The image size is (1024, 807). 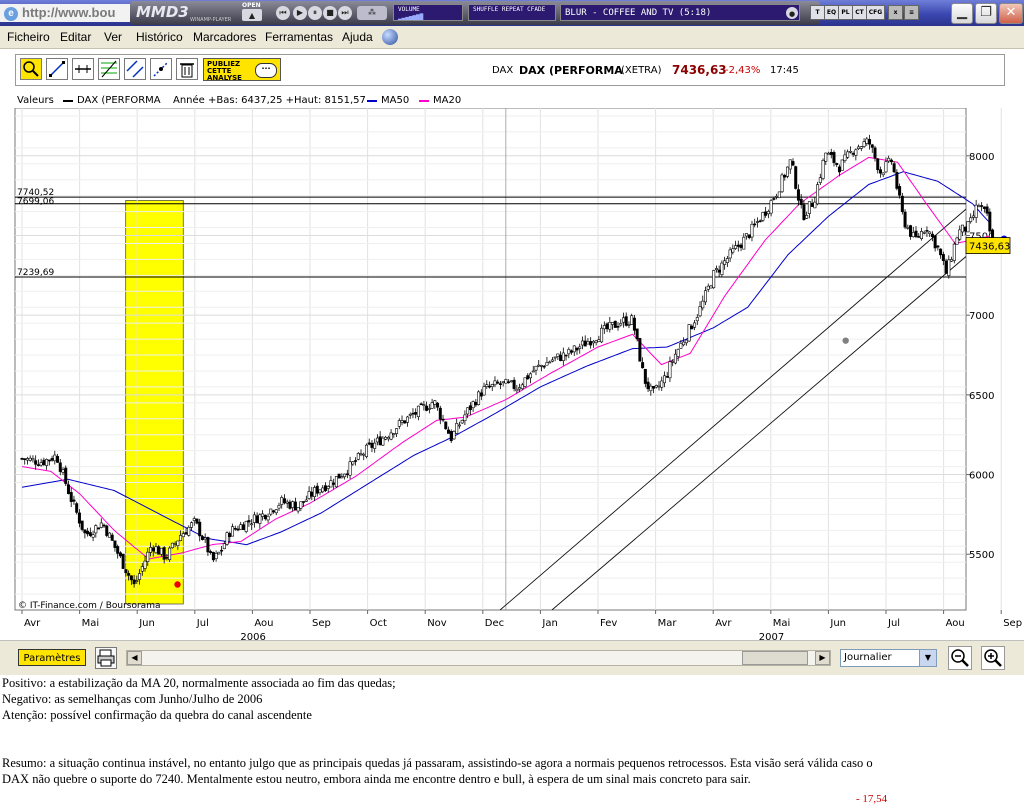 I want to click on player-menu-icon: ≡, so click(x=911, y=12).